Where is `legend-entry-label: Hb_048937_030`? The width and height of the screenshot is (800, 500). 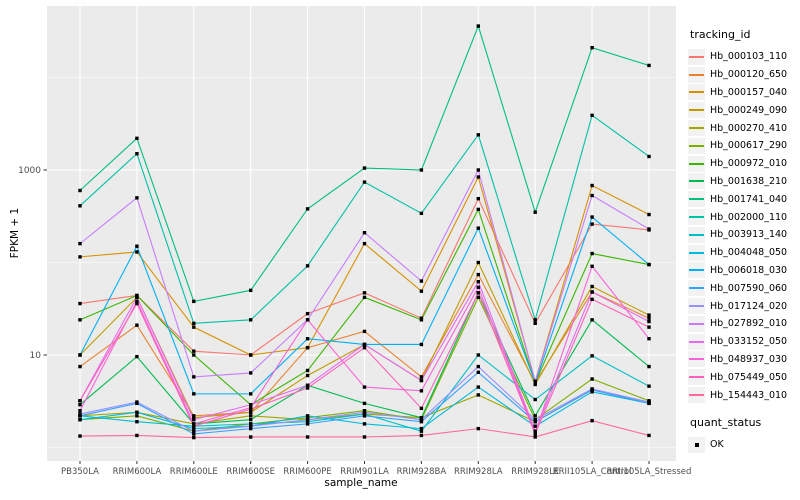 legend-entry-label: Hb_048937_030 is located at coordinates (749, 359).